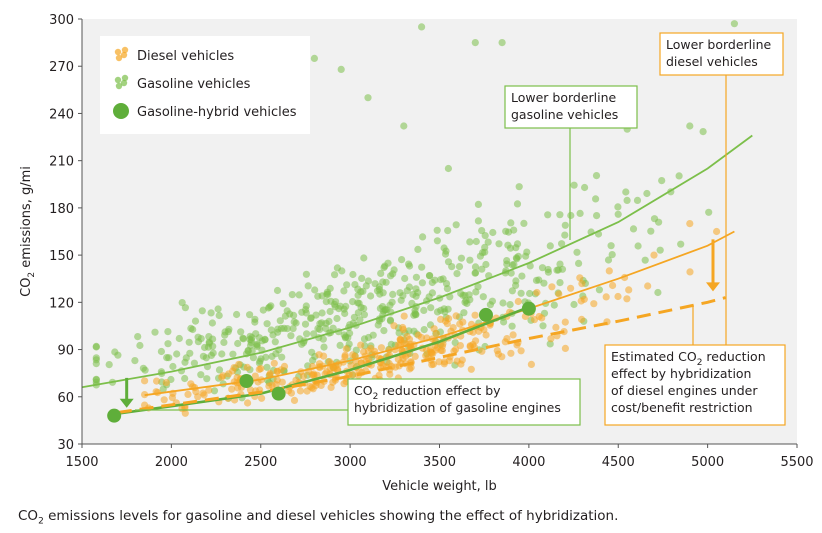 The width and height of the screenshot is (822, 533). I want to click on y-tick-label: 60, so click(65, 398).